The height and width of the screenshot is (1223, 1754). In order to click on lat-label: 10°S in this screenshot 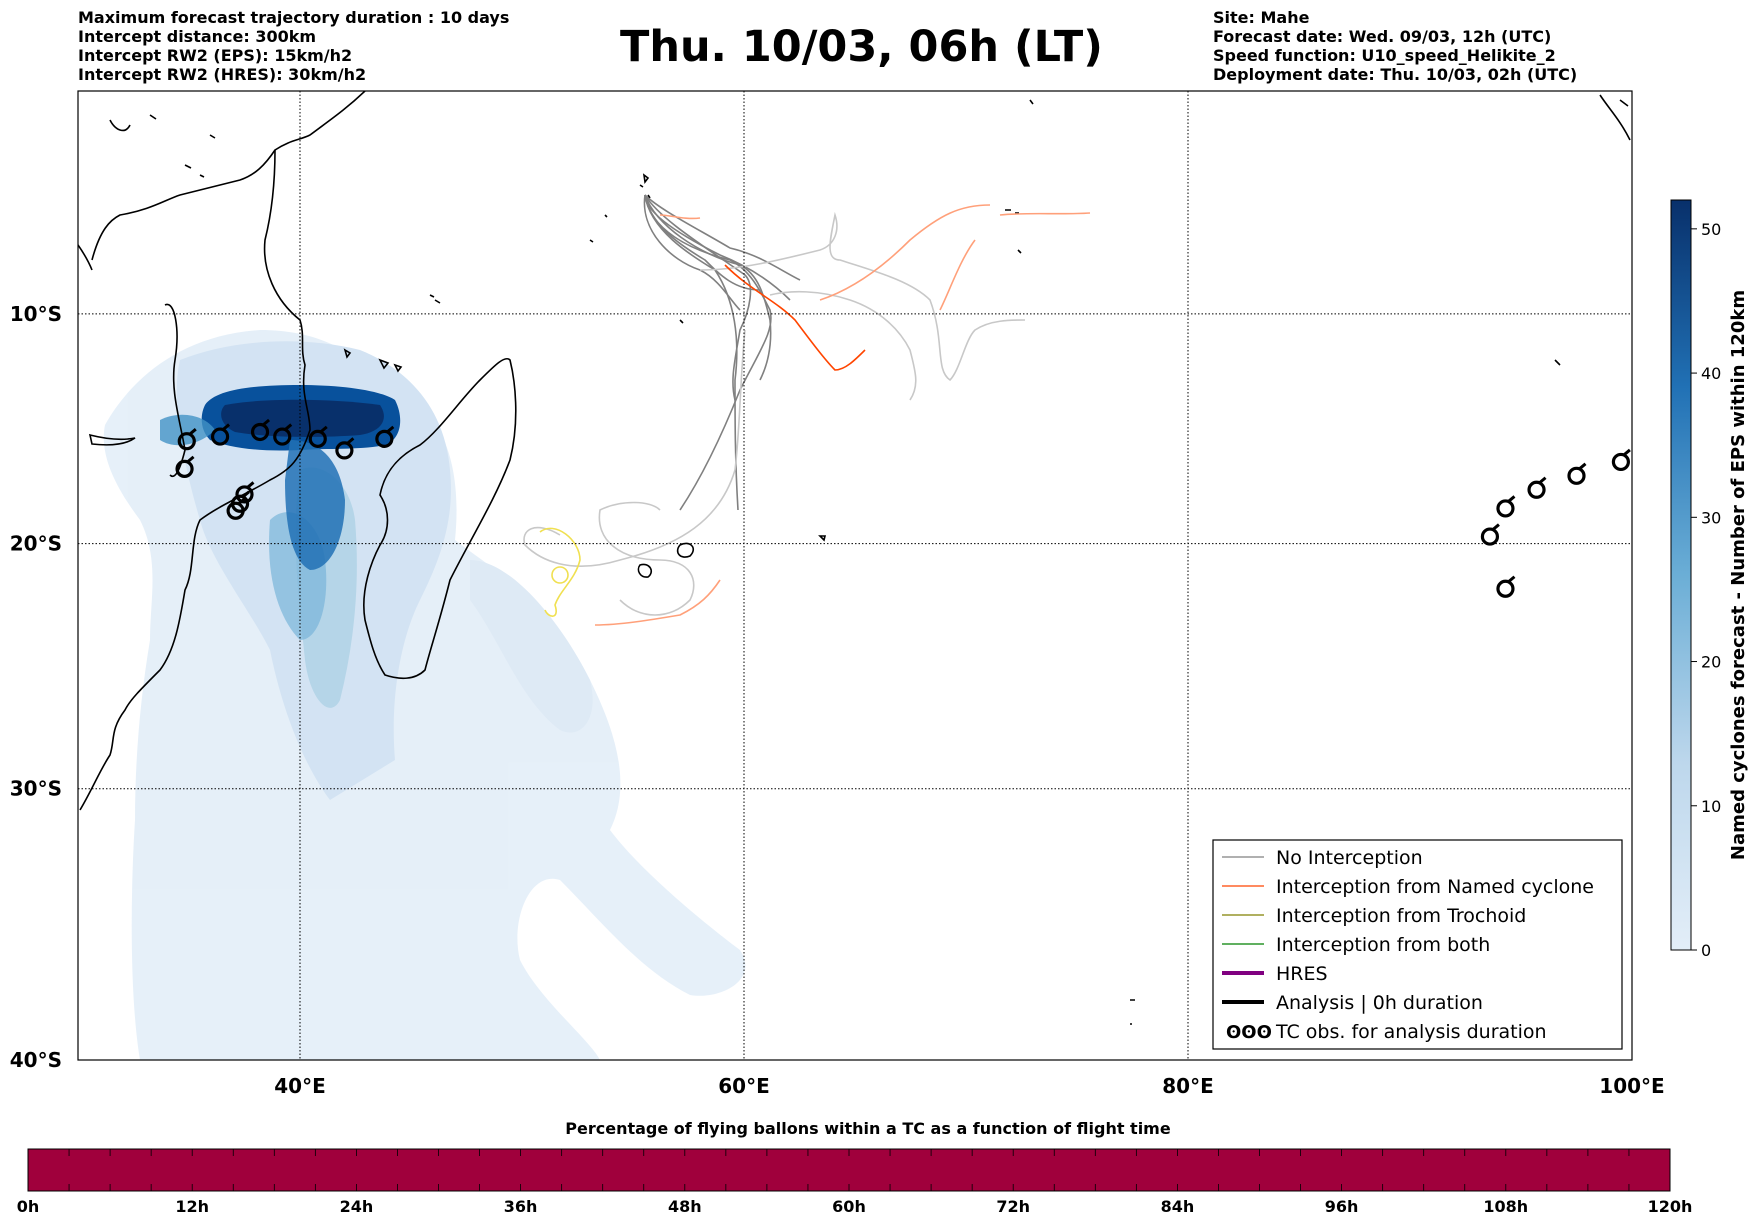, I will do `click(36, 314)`.